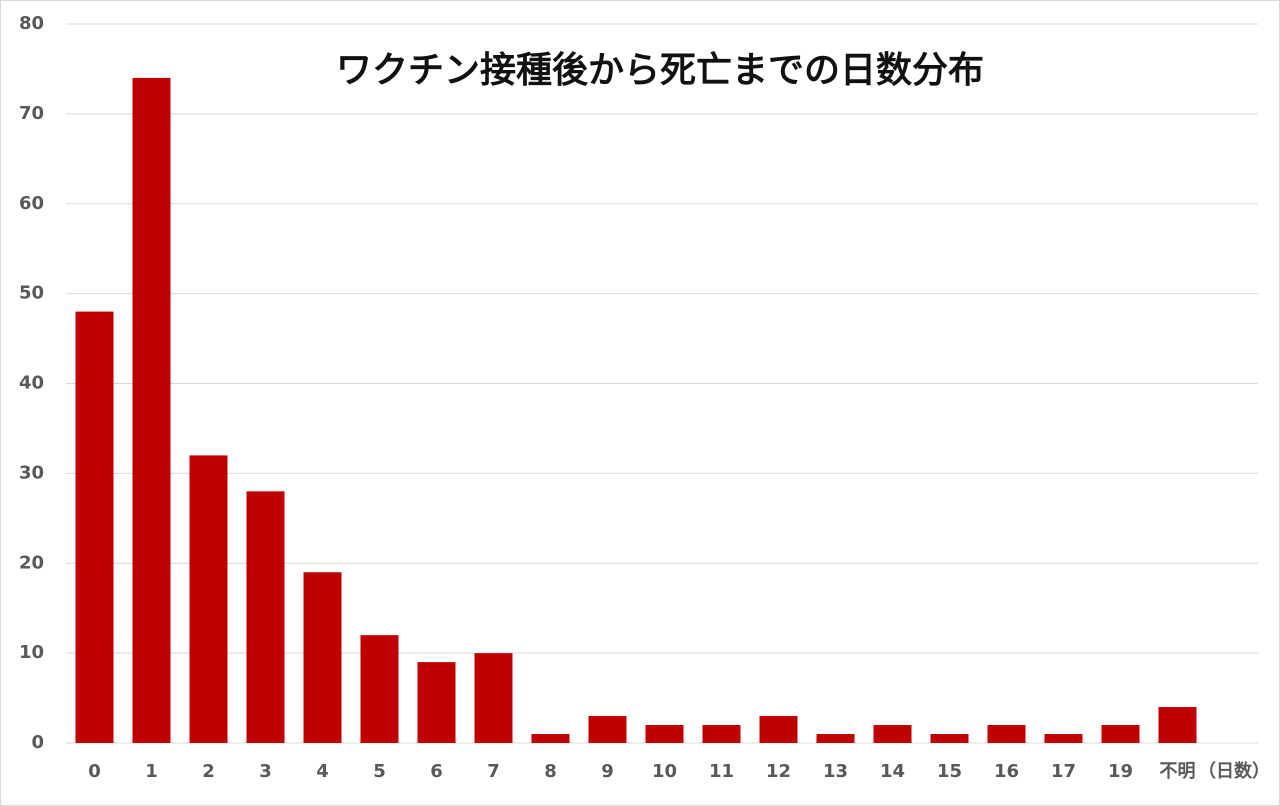 This screenshot has height=806, width=1280. I want to click on x-tick-label: 3, so click(265, 771).